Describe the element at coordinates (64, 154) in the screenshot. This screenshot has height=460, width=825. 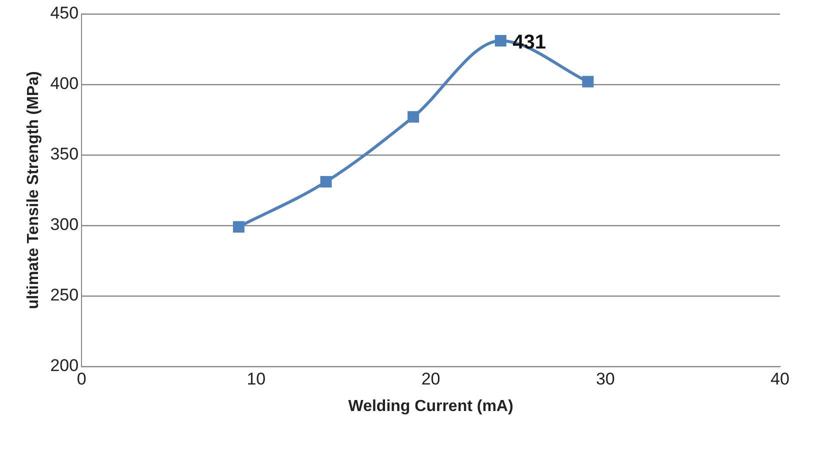
I see `y-tick-label: 350` at that location.